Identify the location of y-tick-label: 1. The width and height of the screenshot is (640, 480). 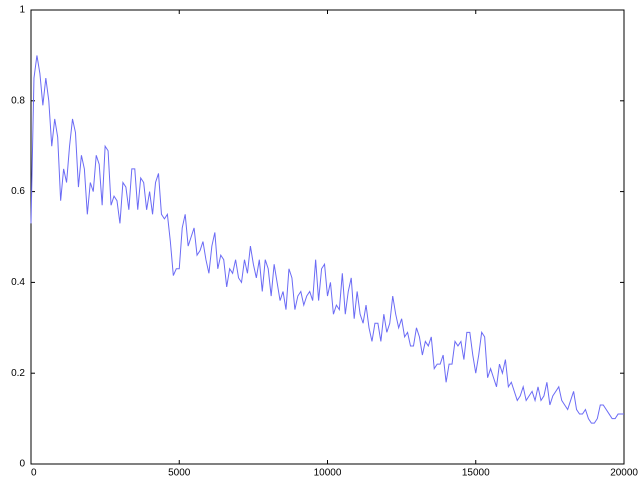
(22, 10).